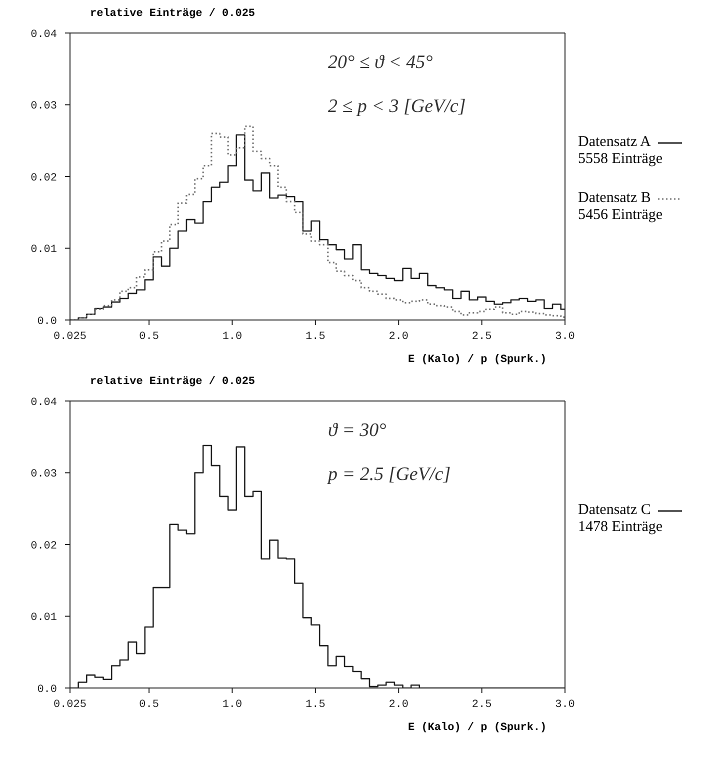 Image resolution: width=720 pixels, height=764 pixels. Describe the element at coordinates (358, 431) in the screenshot. I see `annotation: ϑ = 30°` at that location.